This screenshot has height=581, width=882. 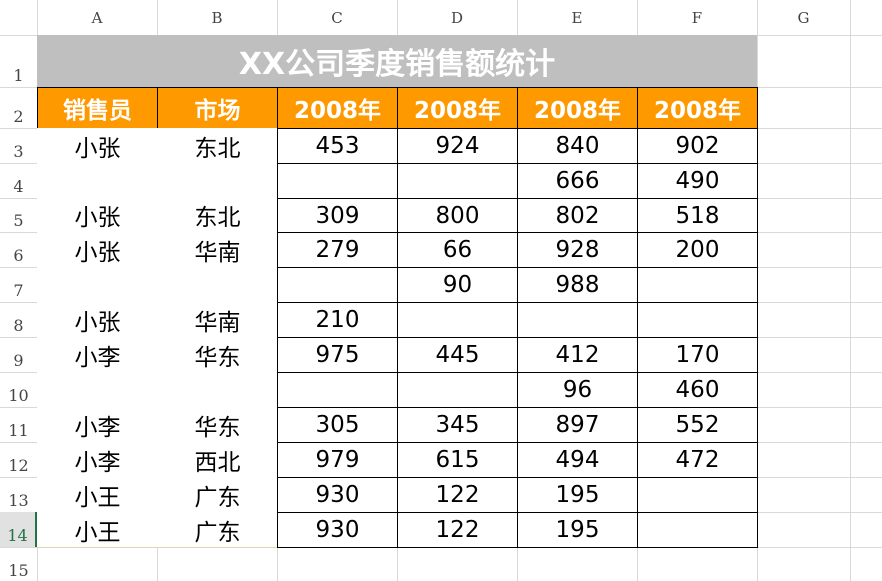 I want to click on header-cell: 市场, so click(x=217, y=108).